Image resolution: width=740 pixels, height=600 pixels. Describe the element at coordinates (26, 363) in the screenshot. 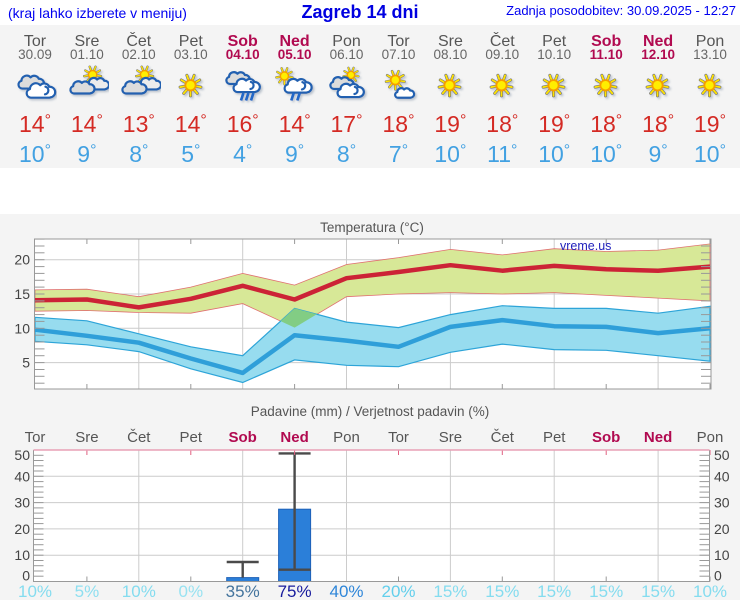

I see `svg-text: 5` at that location.